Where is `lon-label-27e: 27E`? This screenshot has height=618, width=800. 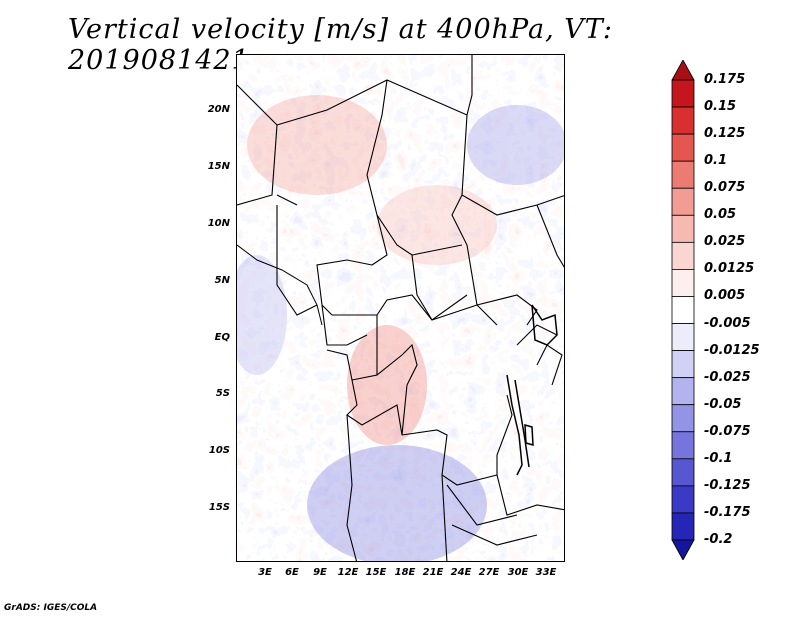 lon-label-27e: 27E is located at coordinates (489, 572).